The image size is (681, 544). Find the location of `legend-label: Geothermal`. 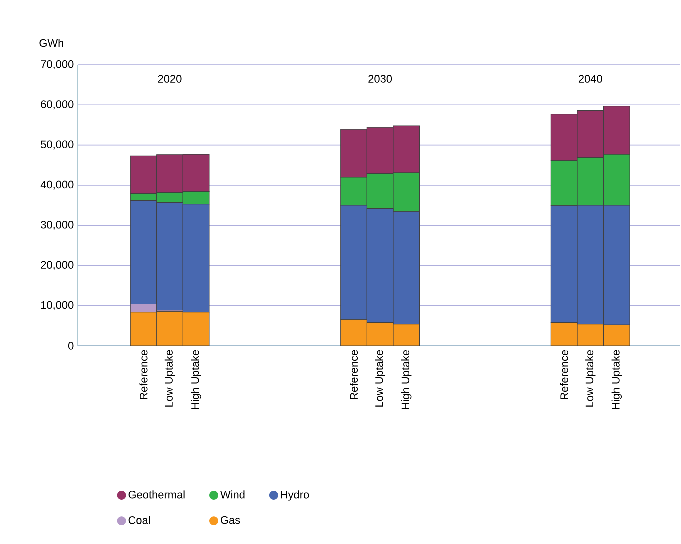

legend-label: Geothermal is located at coordinates (156, 494).